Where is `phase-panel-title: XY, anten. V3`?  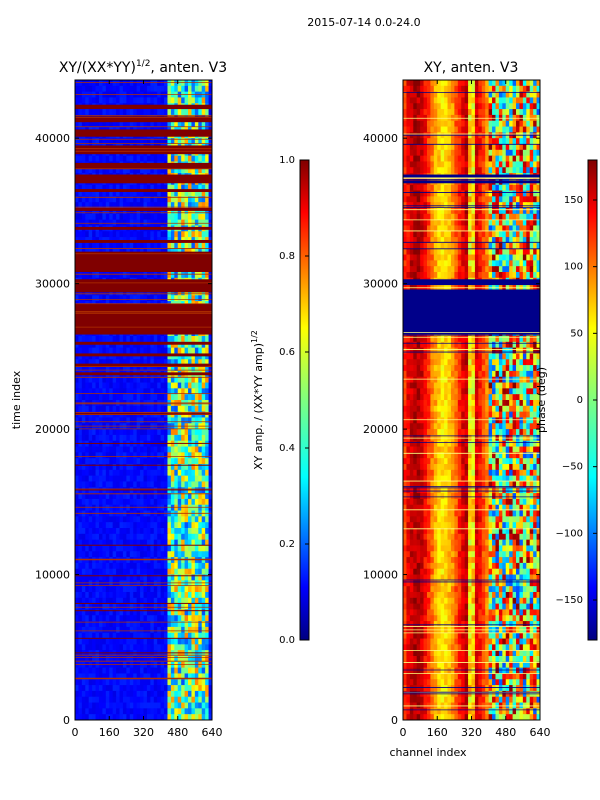 phase-panel-title: XY, anten. V3 is located at coordinates (471, 68).